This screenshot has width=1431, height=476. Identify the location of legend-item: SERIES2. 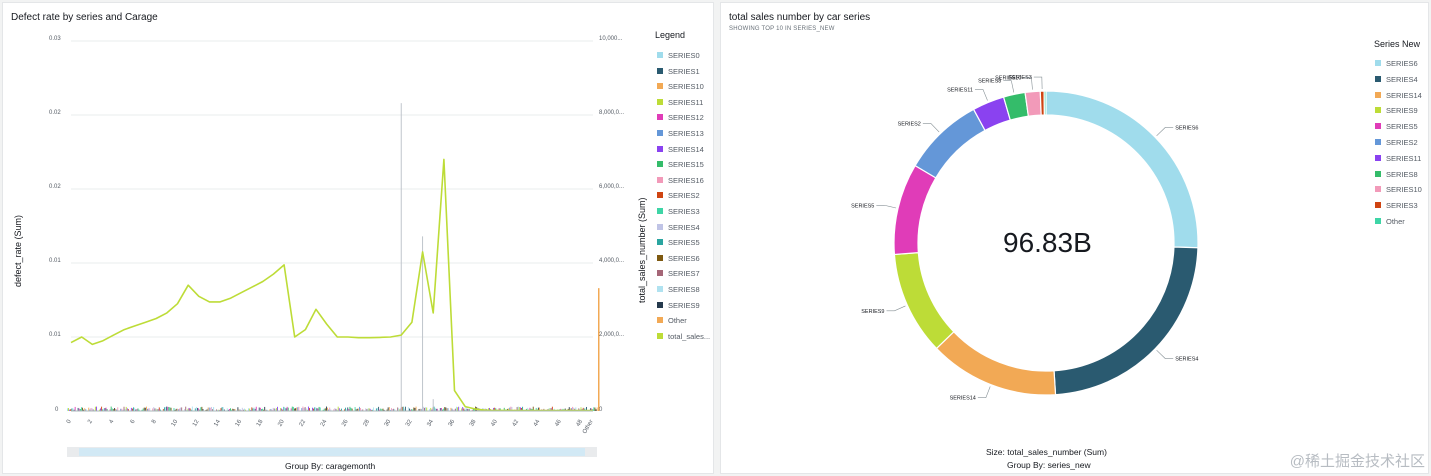
(678, 196).